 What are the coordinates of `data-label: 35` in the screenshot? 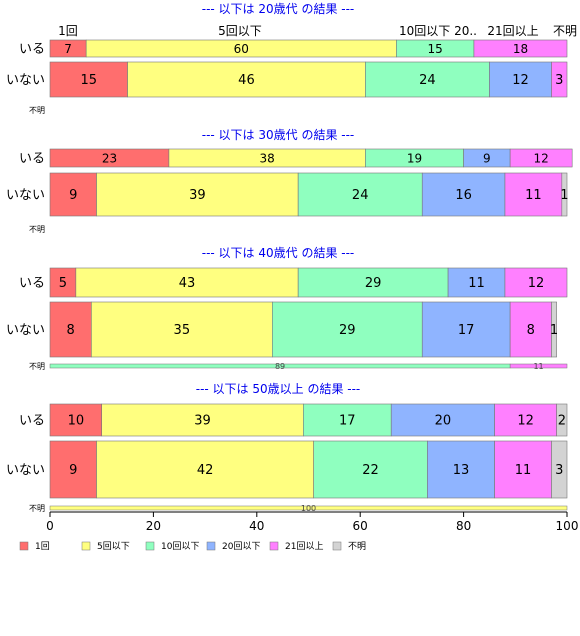 It's located at (182, 330).